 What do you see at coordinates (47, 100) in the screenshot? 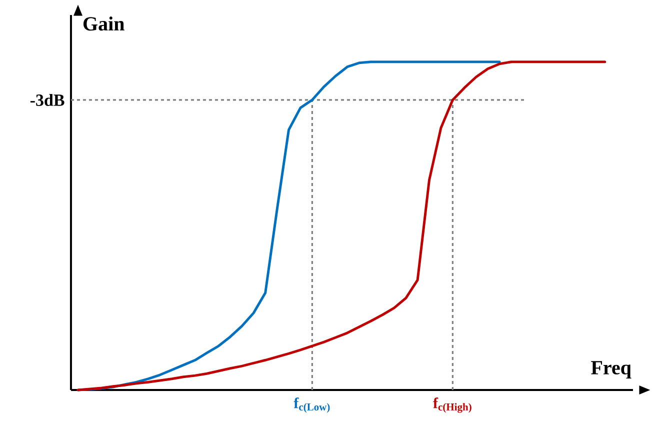
I see `ref-line-label: -3dB` at bounding box center [47, 100].